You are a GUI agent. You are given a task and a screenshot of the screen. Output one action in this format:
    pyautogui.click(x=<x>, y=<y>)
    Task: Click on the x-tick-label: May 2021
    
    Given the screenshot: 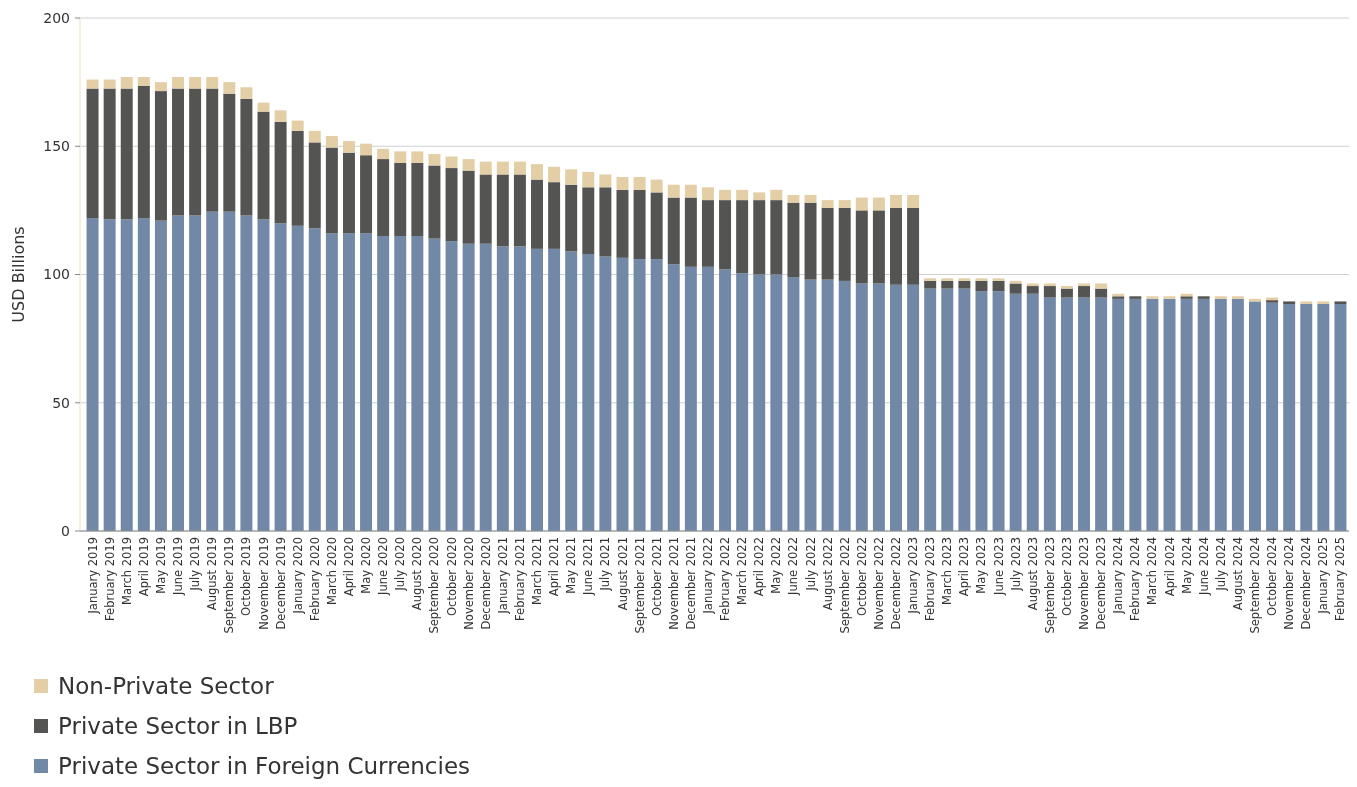 What is the action you would take?
    pyautogui.click(x=571, y=565)
    